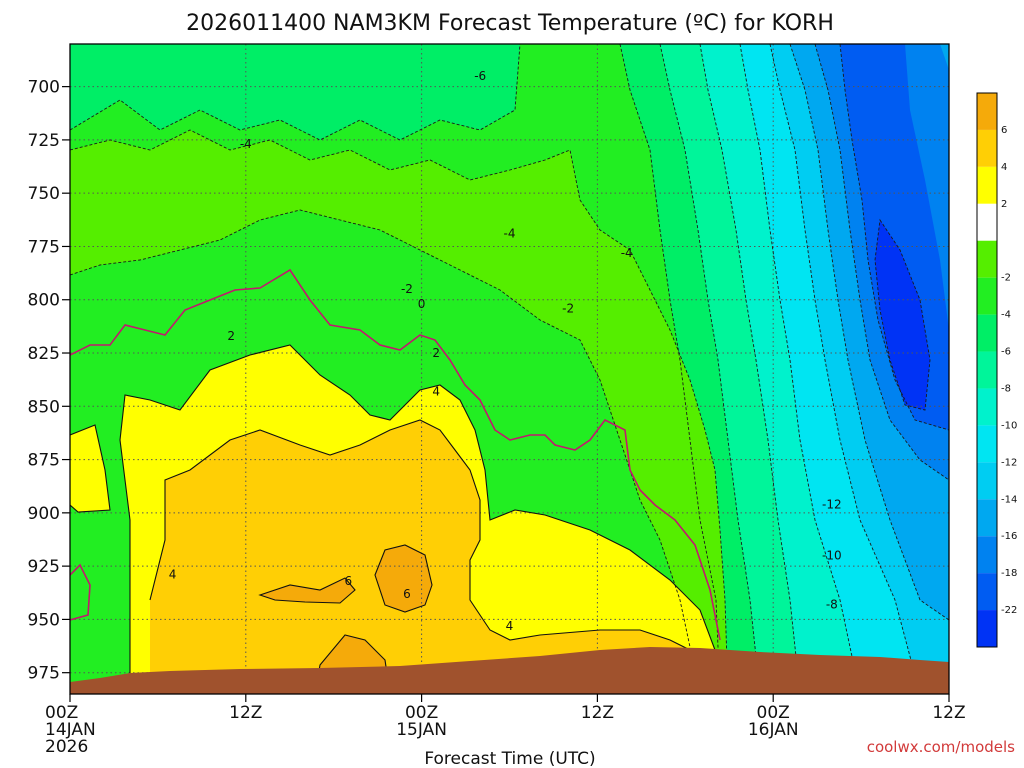 This screenshot has width=1024, height=768. Describe the element at coordinates (44, 620) in the screenshot. I see `y-tick-label: 950` at that location.